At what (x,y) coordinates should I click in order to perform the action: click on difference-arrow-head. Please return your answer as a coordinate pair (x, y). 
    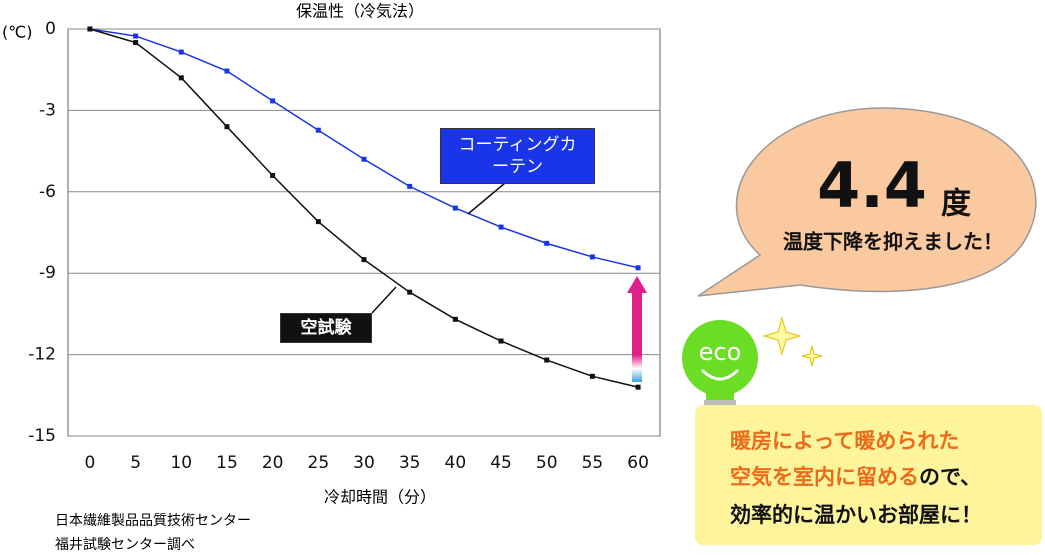
    Looking at the image, I should click on (637, 284).